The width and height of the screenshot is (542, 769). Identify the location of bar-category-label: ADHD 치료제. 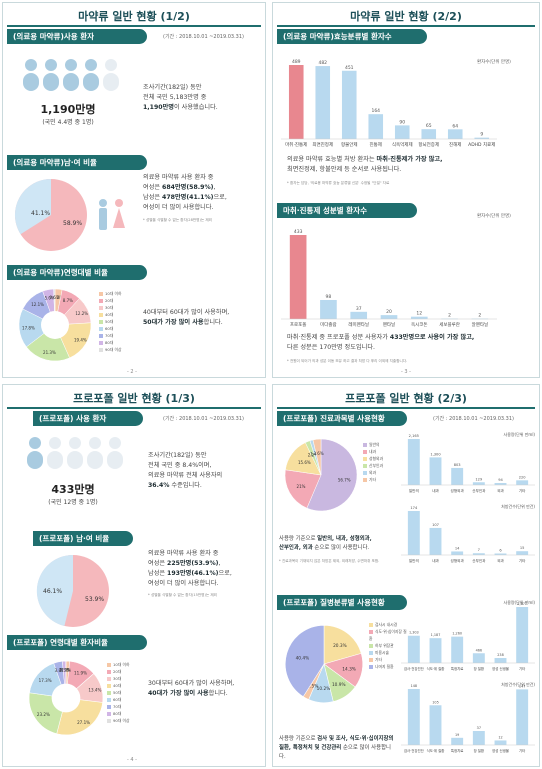
(481, 144).